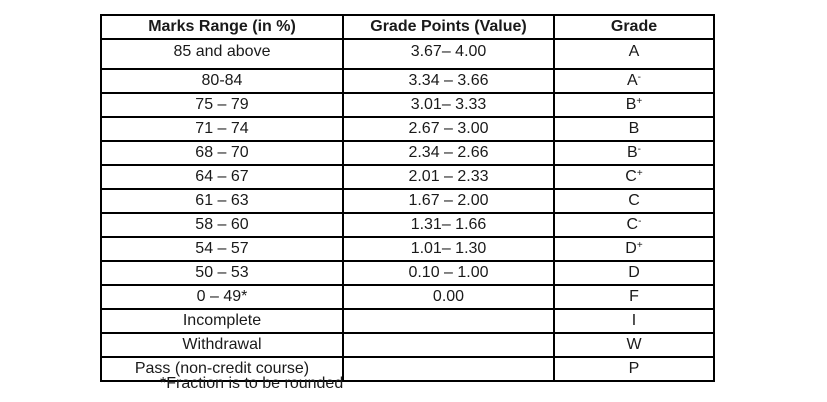  What do you see at coordinates (222, 129) in the screenshot?
I see `marks-cell: 71 – 74` at bounding box center [222, 129].